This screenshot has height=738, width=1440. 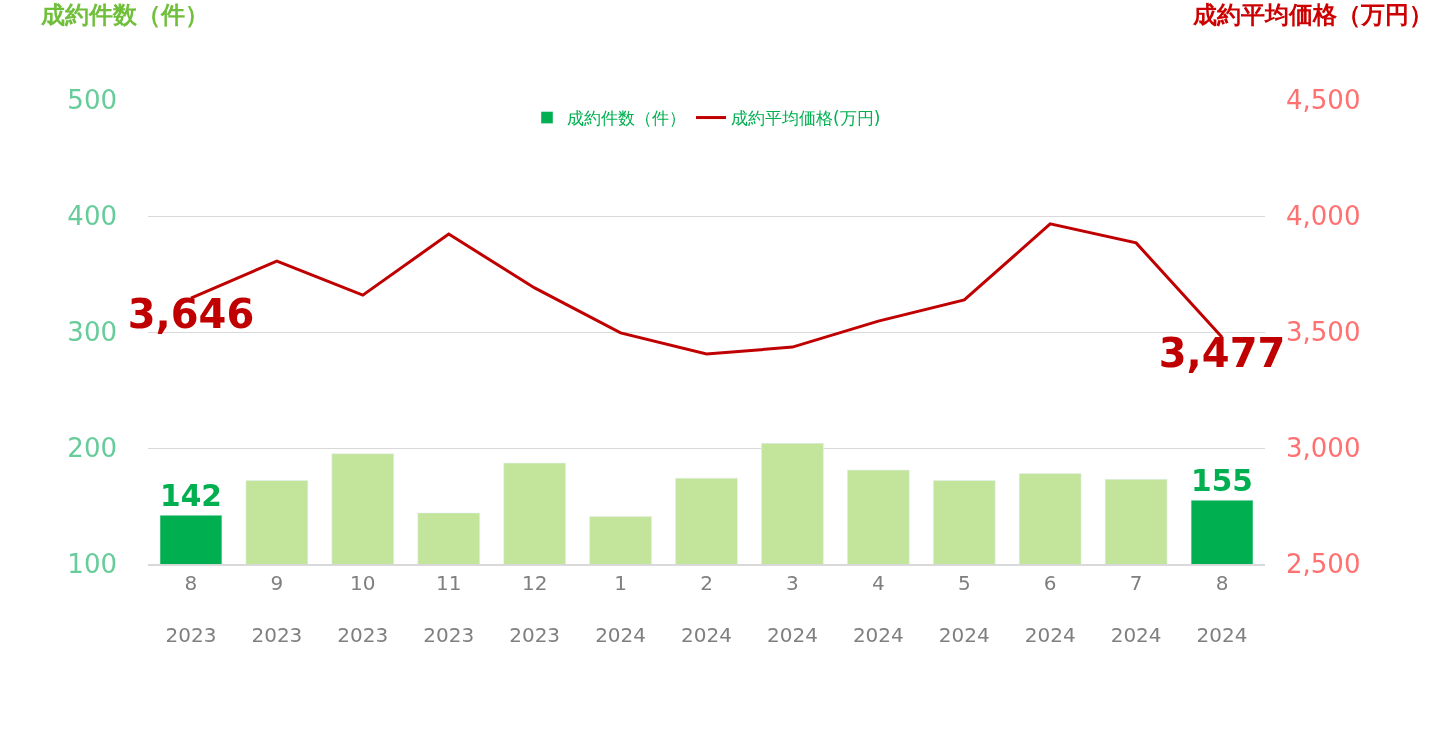 I want to click on category-label: 12 2023, so click(x=535, y=609).